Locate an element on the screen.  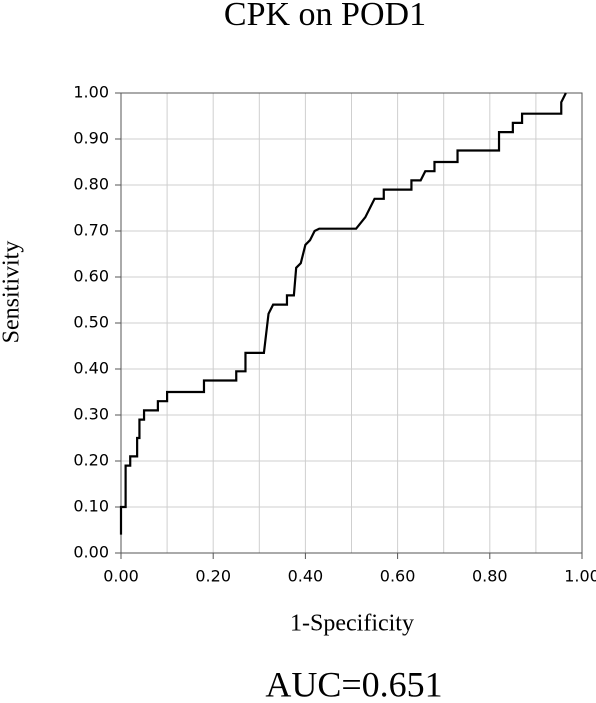
y-tick-label: 0.30 is located at coordinates (91, 414).